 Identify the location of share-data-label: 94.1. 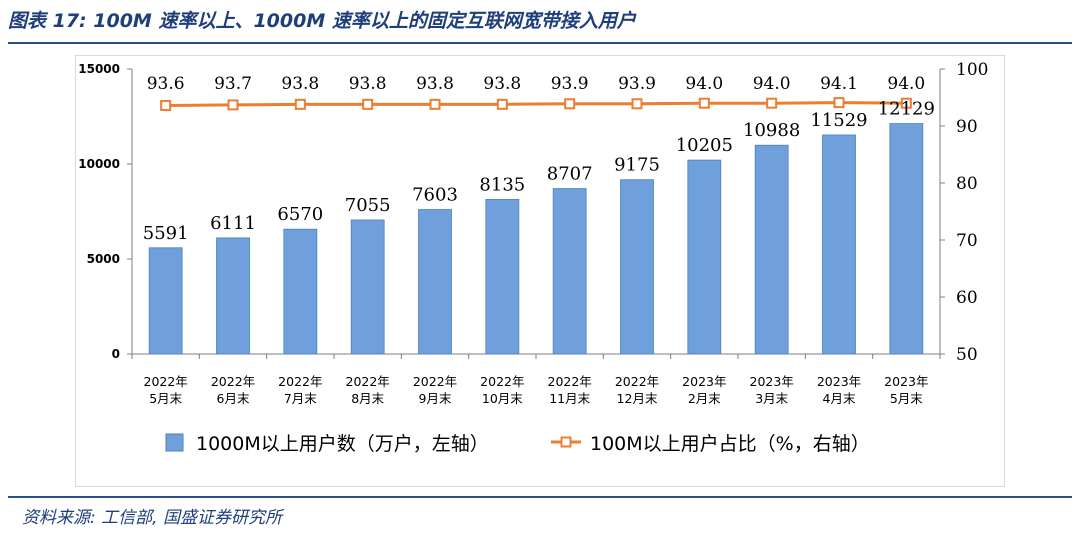
(839, 84).